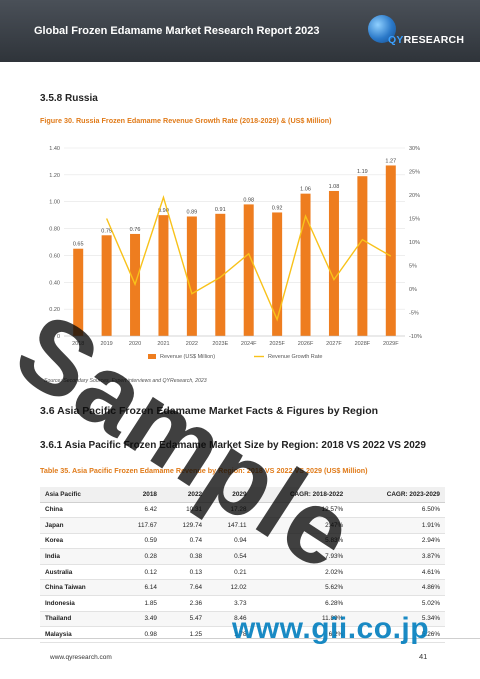 The image size is (480, 679). Describe the element at coordinates (396, 572) in the screenshot. I see `table-cell: 4.61%` at that location.